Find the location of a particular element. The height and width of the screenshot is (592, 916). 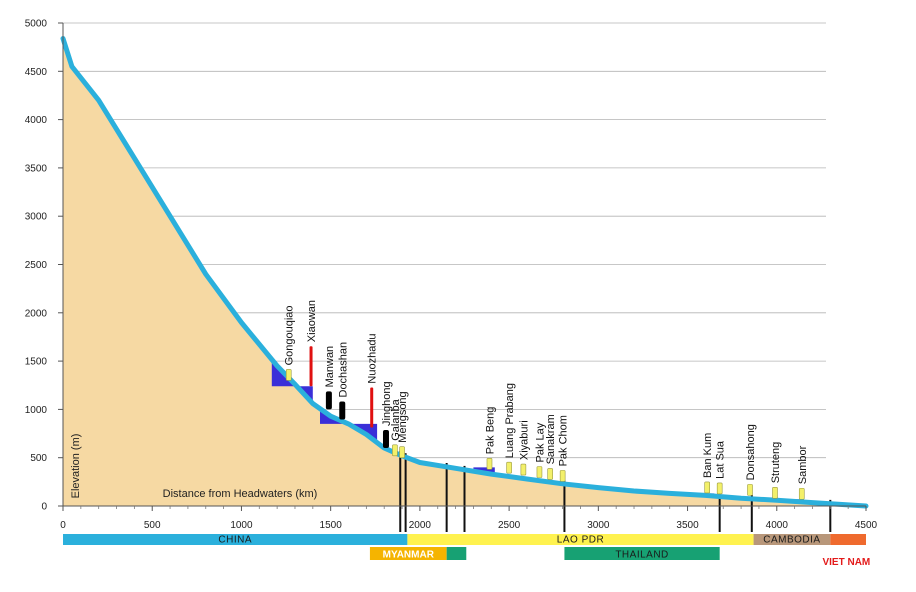

y-tick-label-4000: 4000 is located at coordinates (36, 120).